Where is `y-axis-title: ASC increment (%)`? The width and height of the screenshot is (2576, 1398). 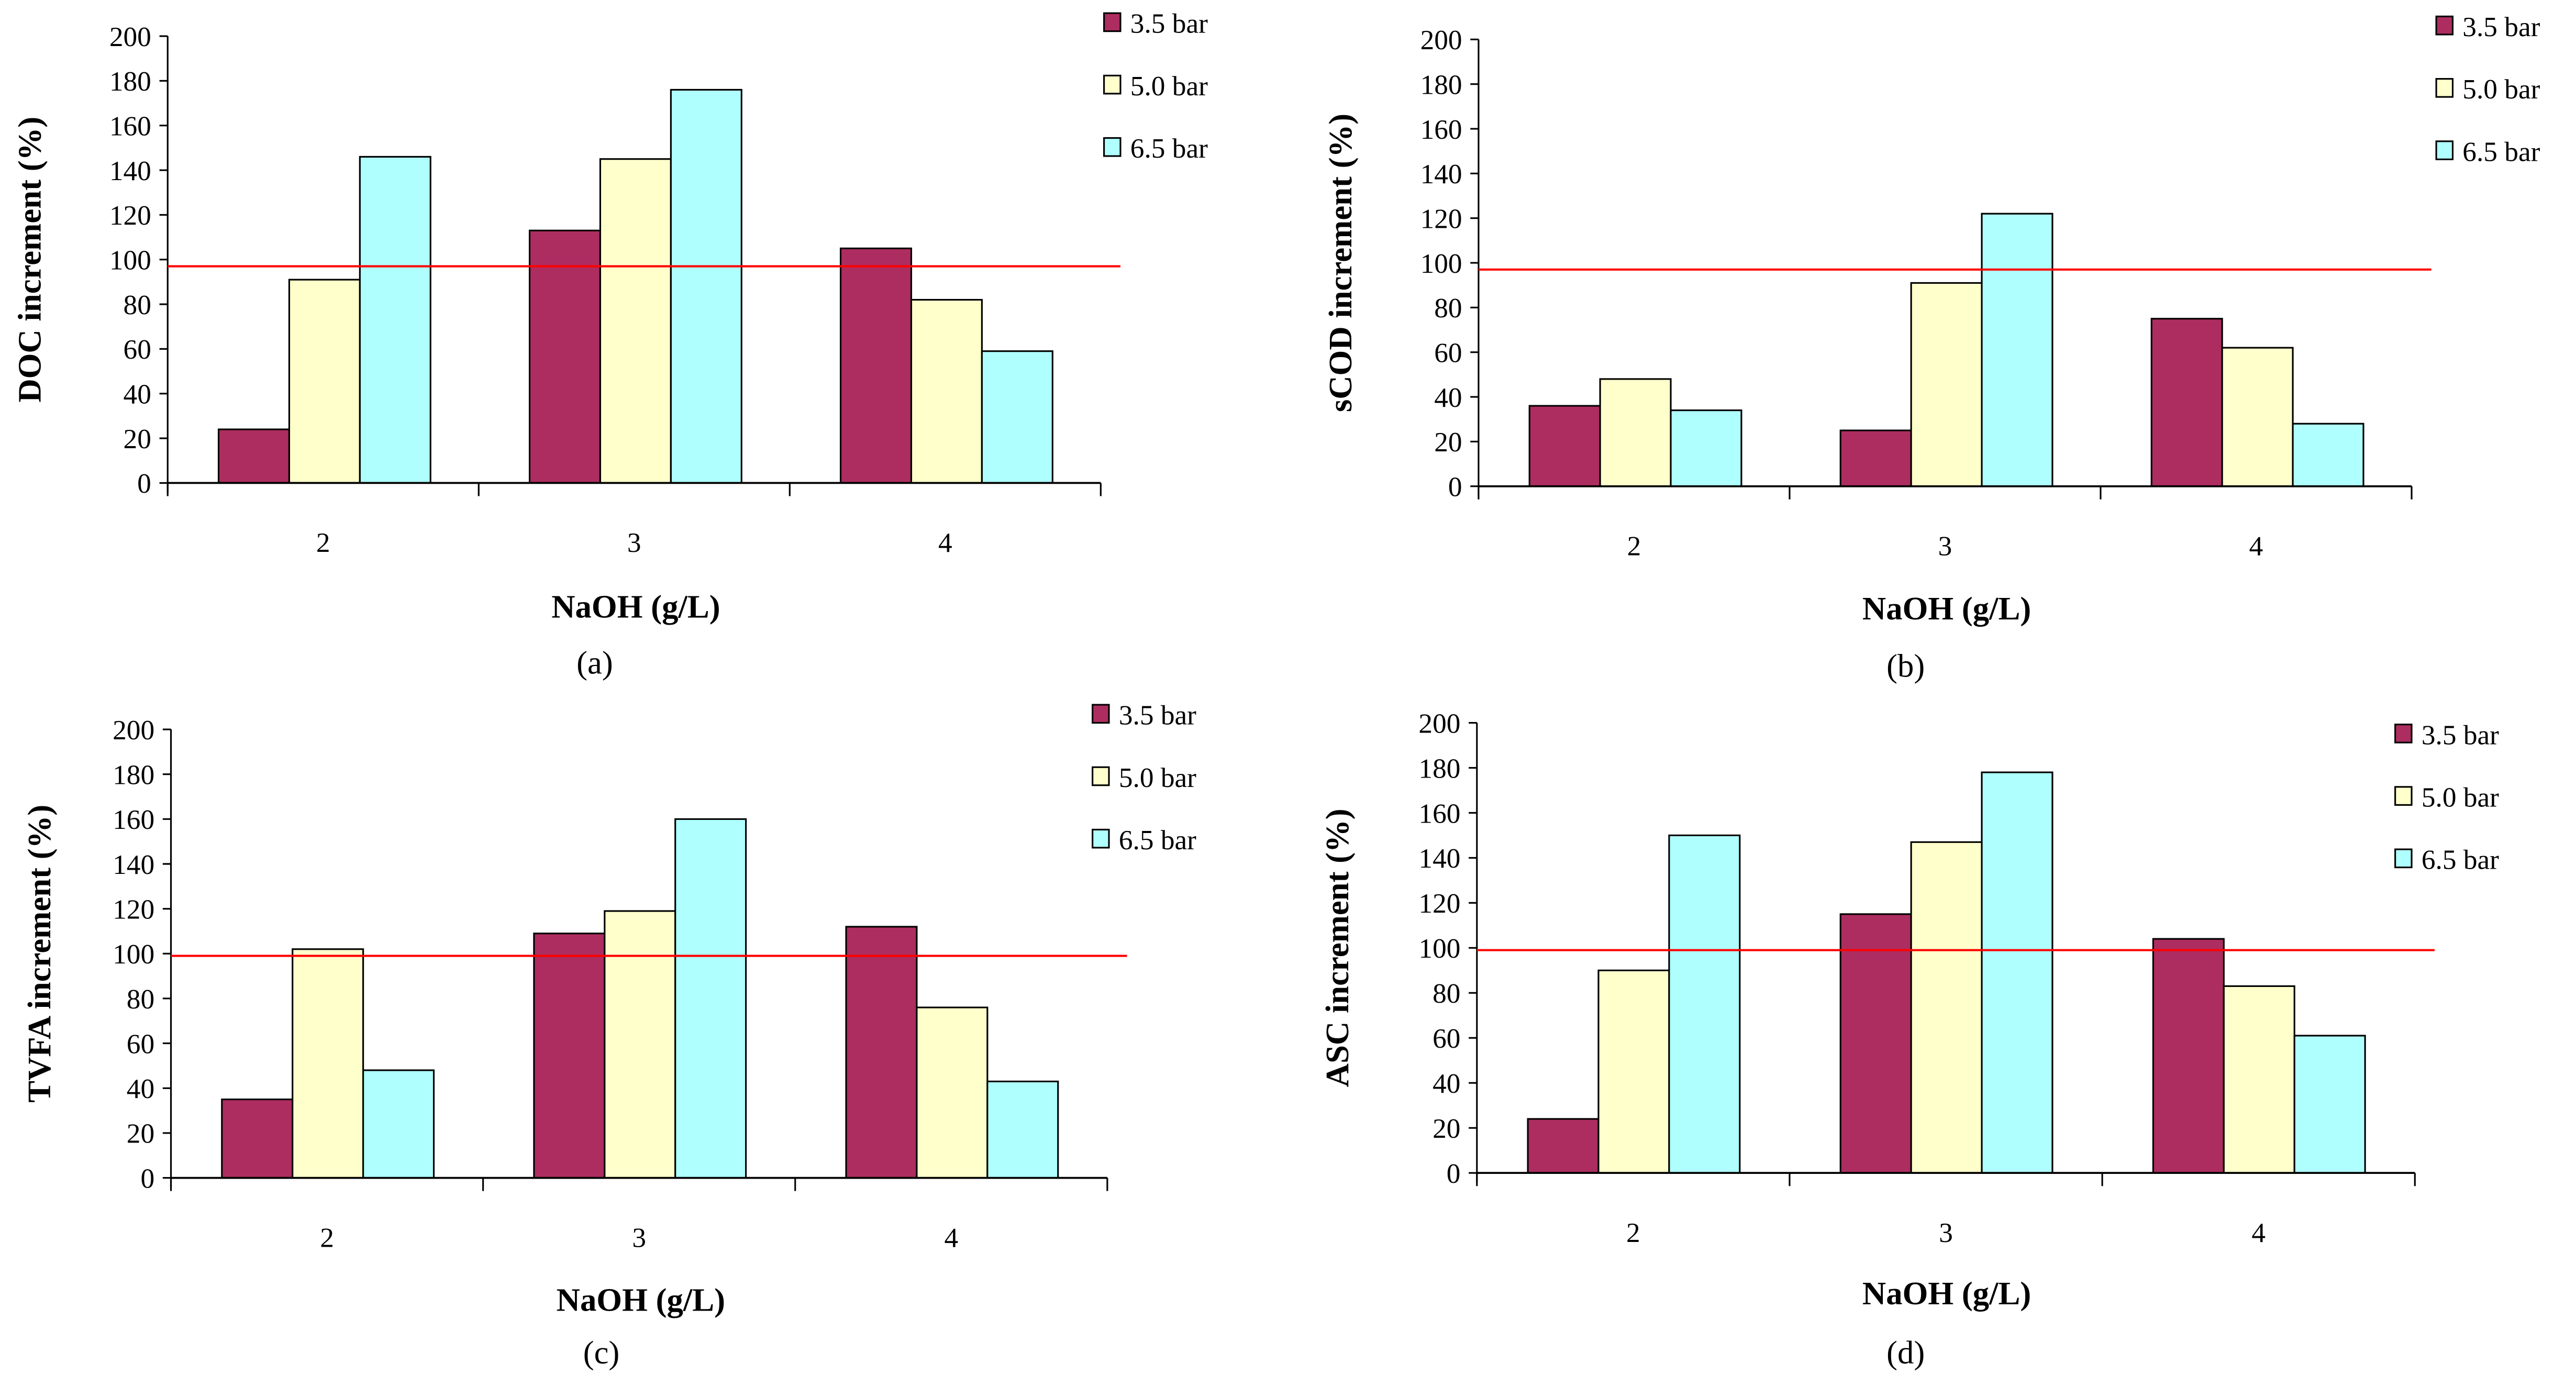 y-axis-title: ASC increment (%) is located at coordinates (1337, 947).